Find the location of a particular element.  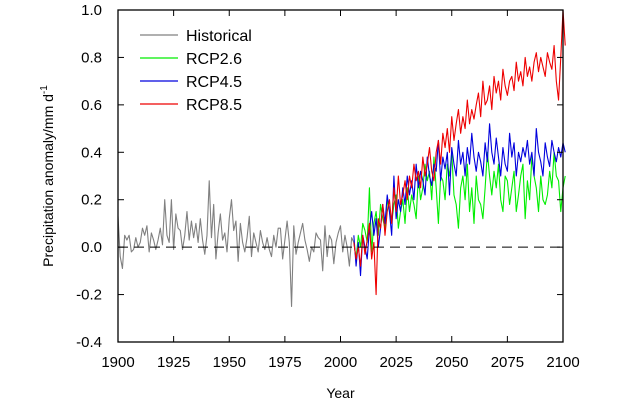

x-tick-label: 2025 is located at coordinates (395, 362).